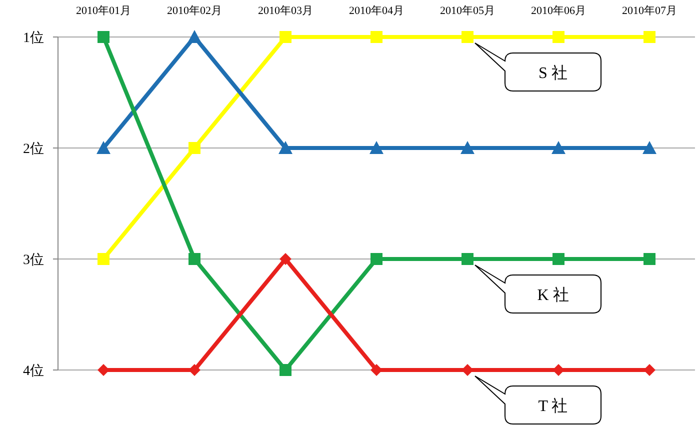  I want to click on x-tick-label: 2010年01月, so click(103, 11).